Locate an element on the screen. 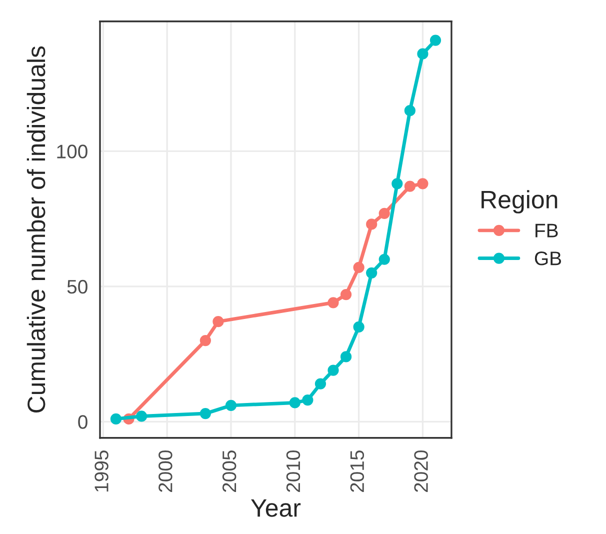  x-tick-label: 2020 is located at coordinates (421, 471).